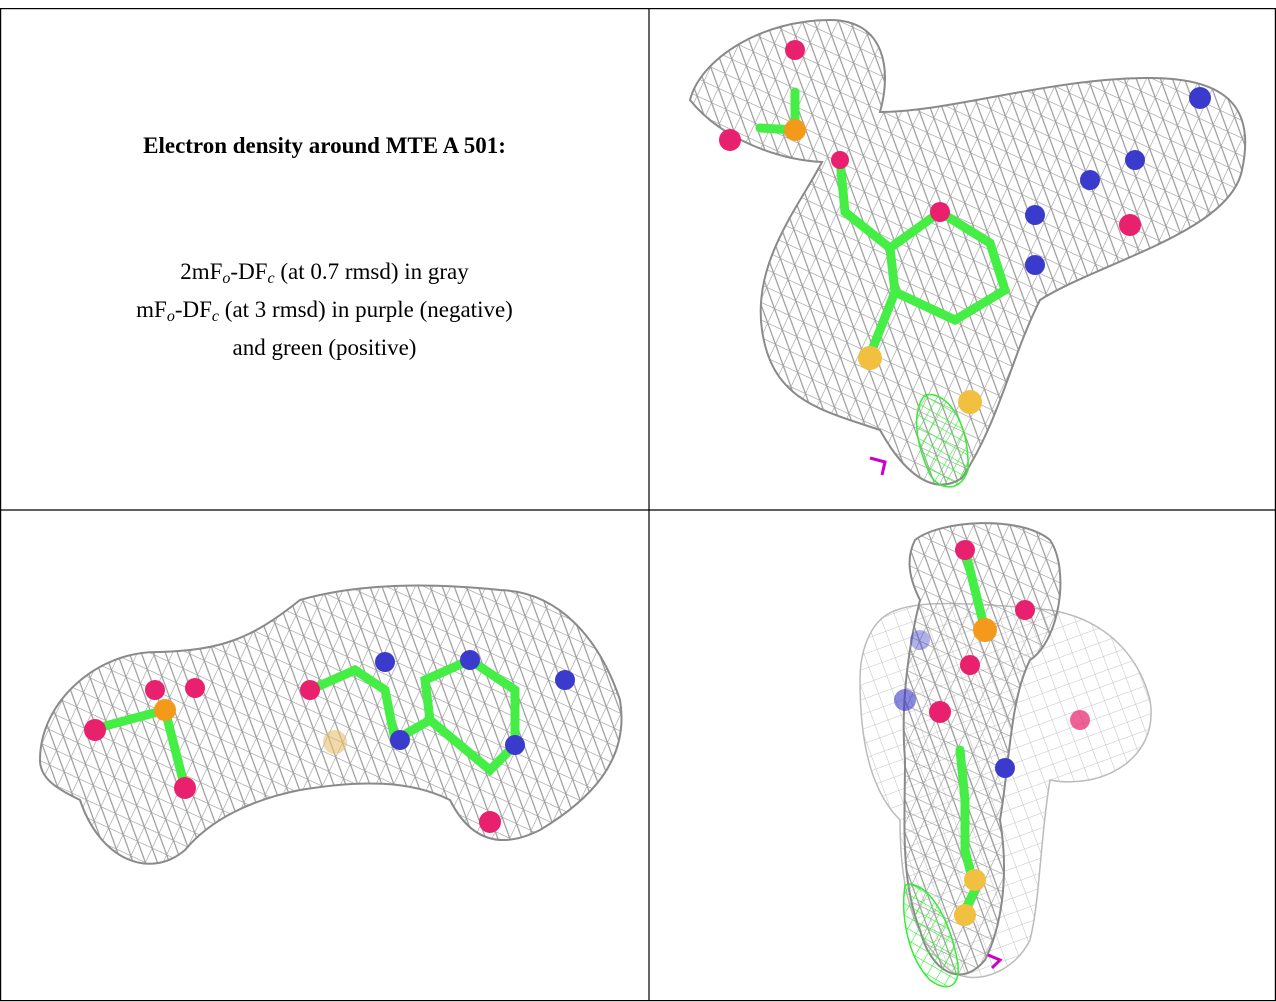  What do you see at coordinates (201, 271) in the screenshot?
I see `caption-text: 2mF` at bounding box center [201, 271].